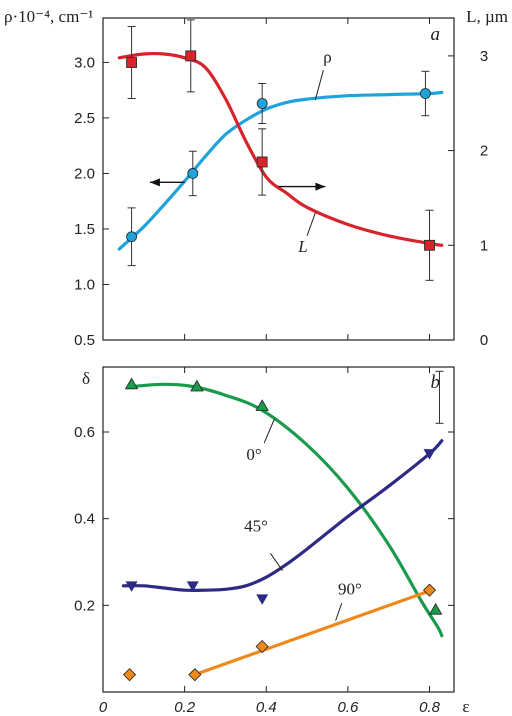 The image size is (512, 716). I want to click on panel-a-ytick-left-label: 0.5, so click(84, 340).